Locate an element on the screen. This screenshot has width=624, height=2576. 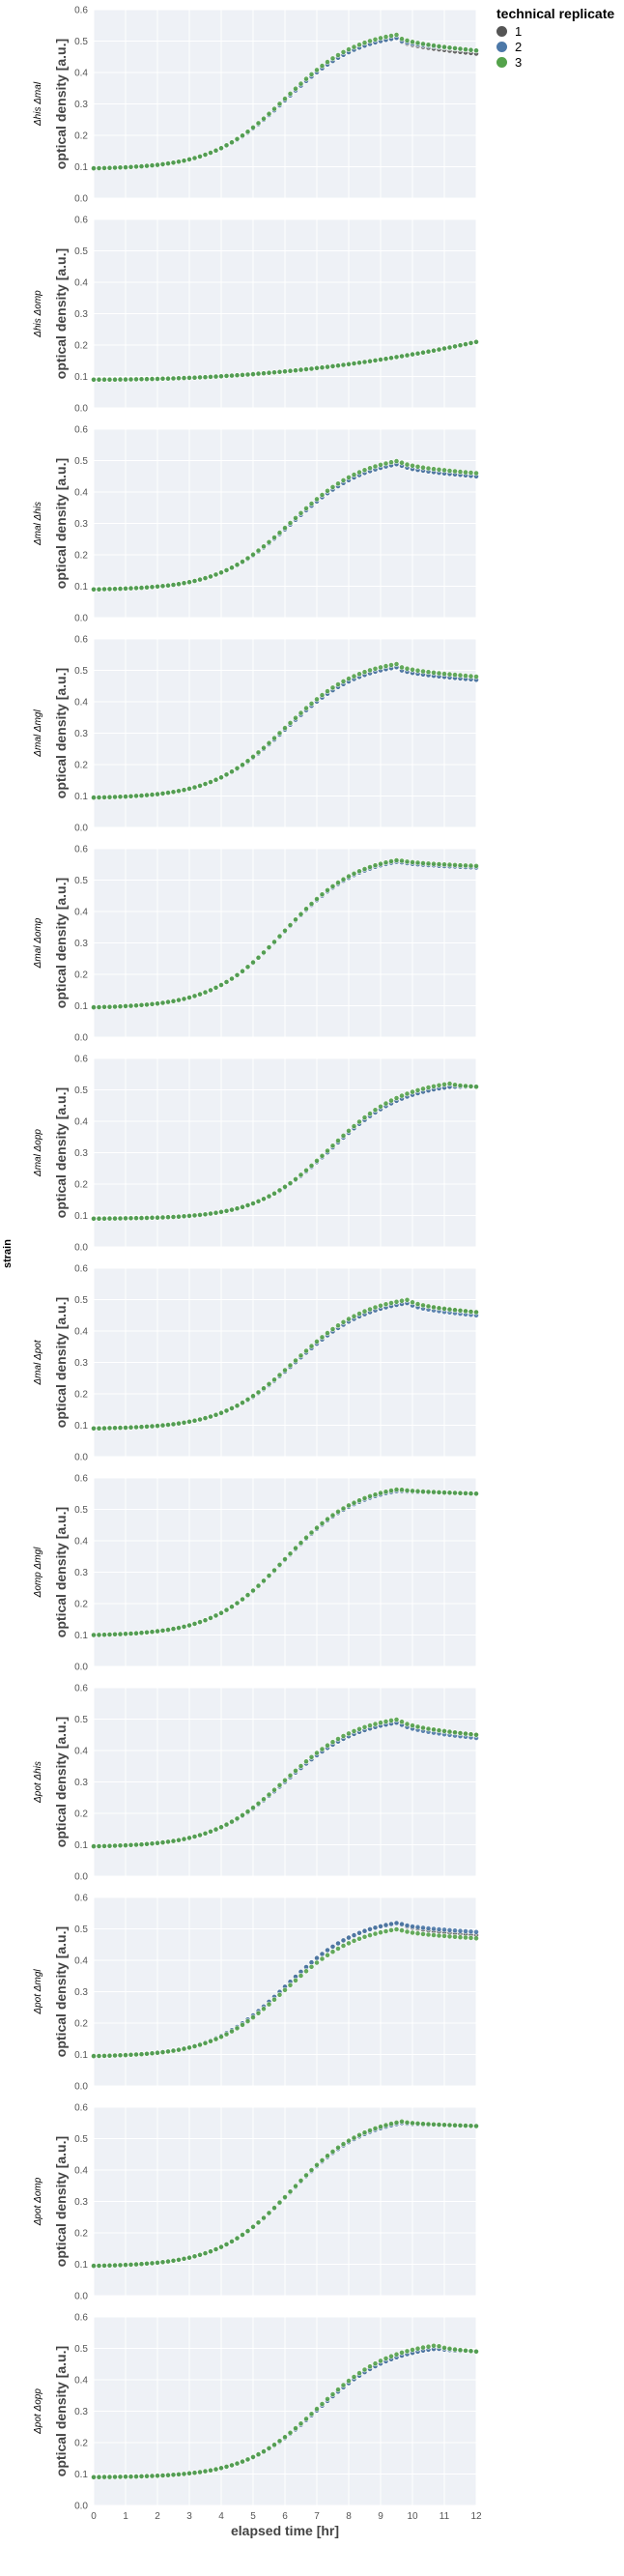
strain-label: Δpot Δomp is located at coordinates (38, 2201).